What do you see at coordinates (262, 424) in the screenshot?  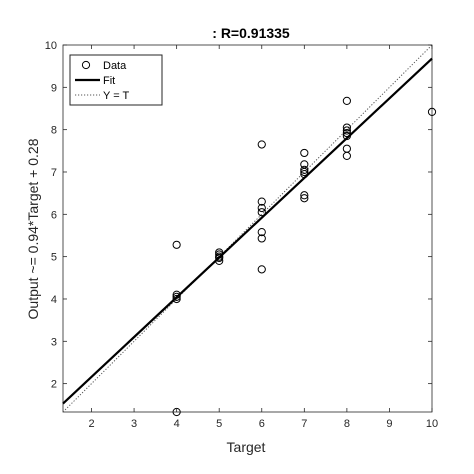 I see `x-tick-label: 6` at bounding box center [262, 424].